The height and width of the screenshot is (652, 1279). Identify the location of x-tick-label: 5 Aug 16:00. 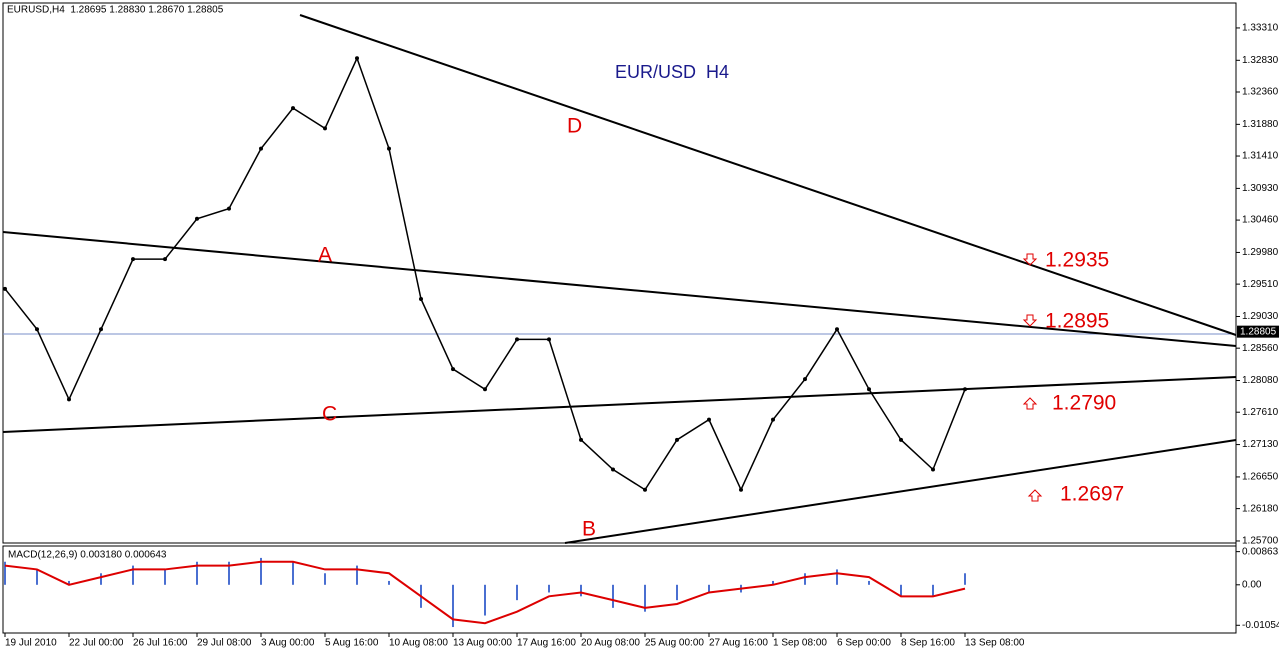
(352, 643).